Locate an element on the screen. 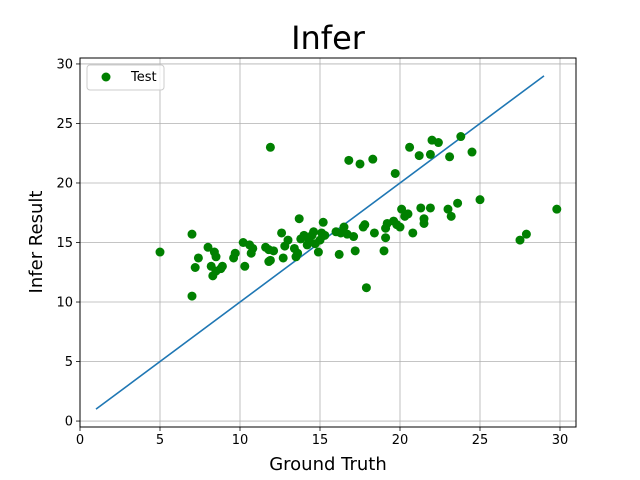 The height and width of the screenshot is (480, 640). legend: Test is located at coordinates (125, 77).